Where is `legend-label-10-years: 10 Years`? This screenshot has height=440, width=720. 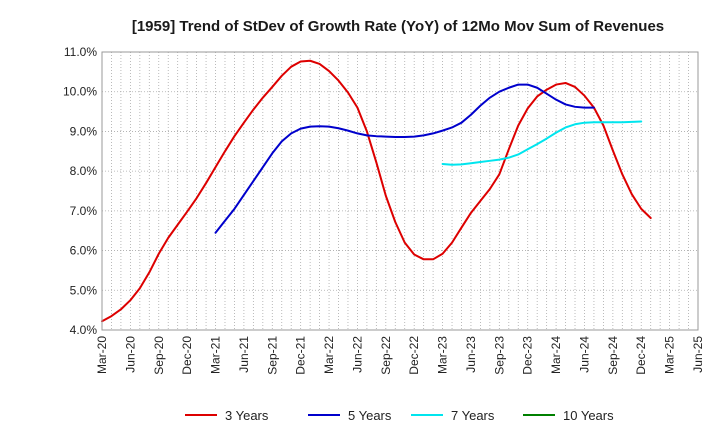 legend-label-10-years: 10 Years is located at coordinates (588, 415).